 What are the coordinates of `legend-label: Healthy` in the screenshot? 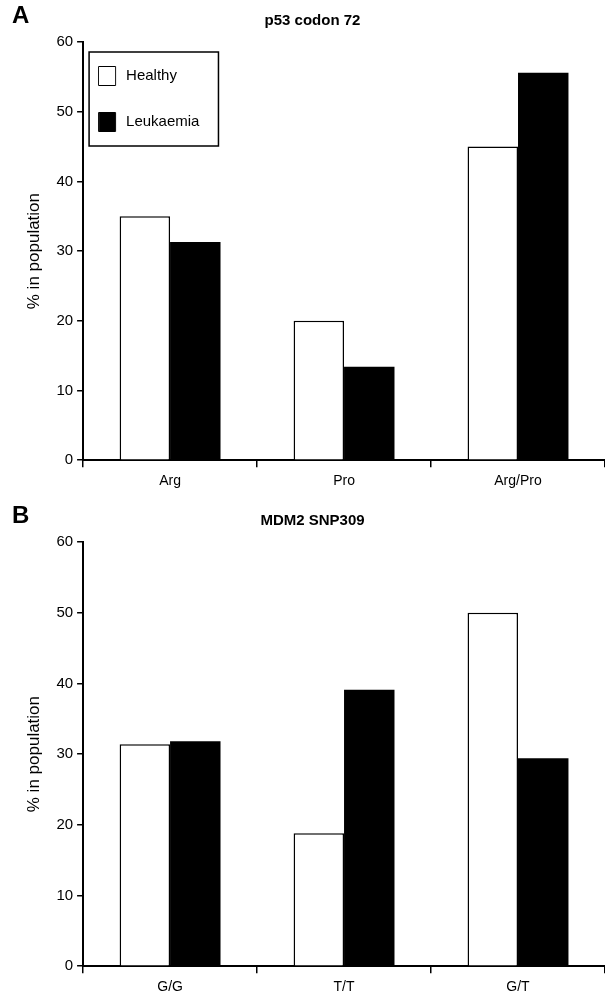 It's located at (152, 75).